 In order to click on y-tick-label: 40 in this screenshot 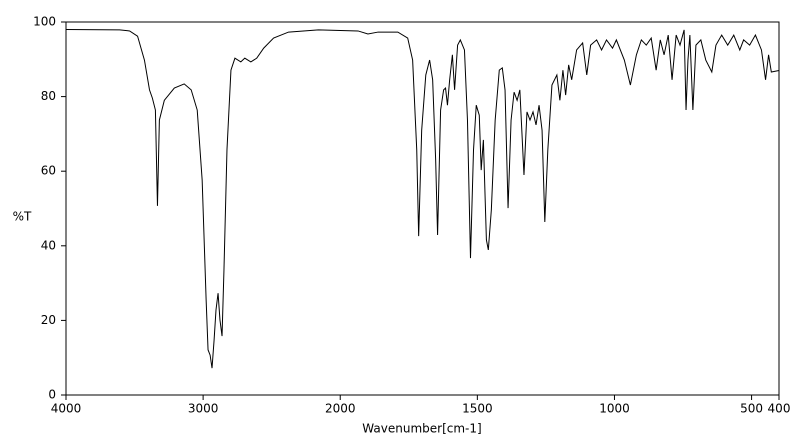, I will do `click(48, 245)`.